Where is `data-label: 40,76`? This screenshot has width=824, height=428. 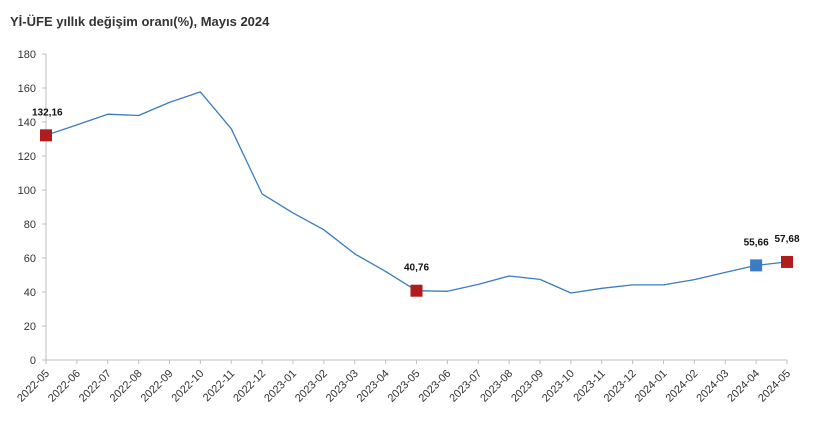
data-label: 40,76 is located at coordinates (416, 268).